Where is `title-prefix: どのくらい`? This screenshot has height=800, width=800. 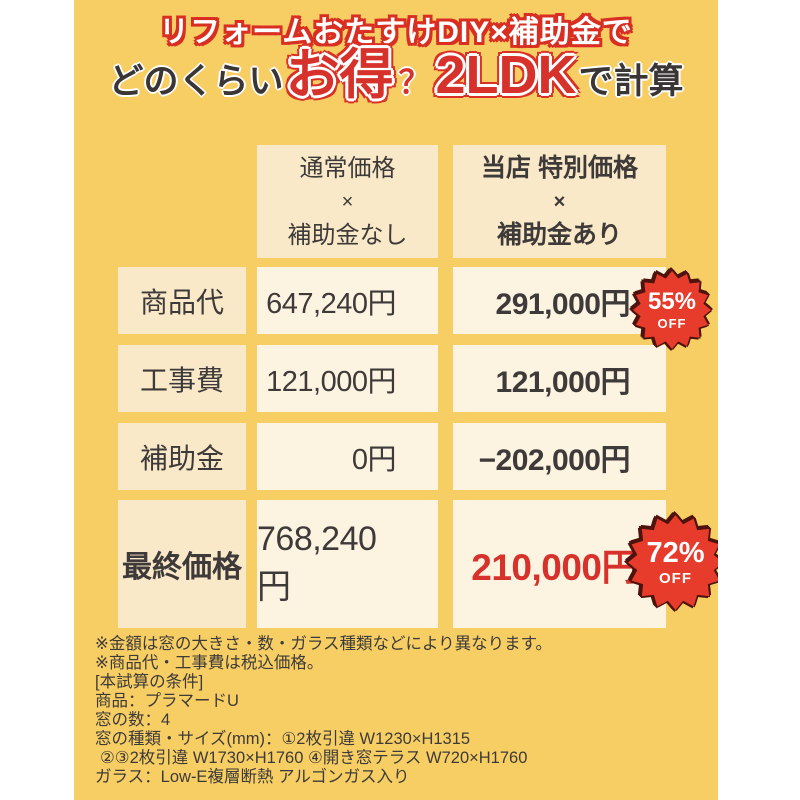
title-prefix: どのくらい is located at coordinates (196, 81).